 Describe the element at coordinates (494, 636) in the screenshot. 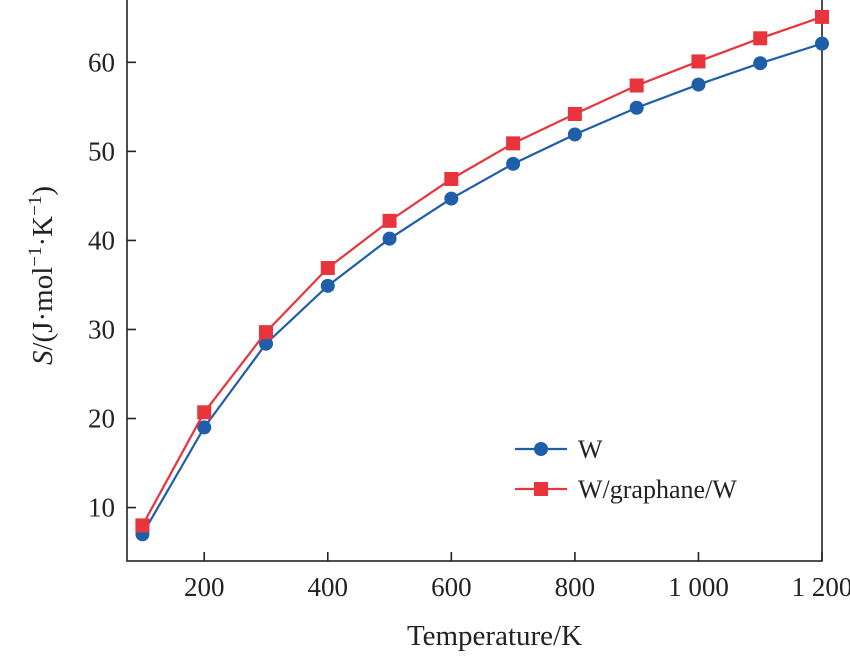

I see `x-axis-label: Temperature/K` at that location.